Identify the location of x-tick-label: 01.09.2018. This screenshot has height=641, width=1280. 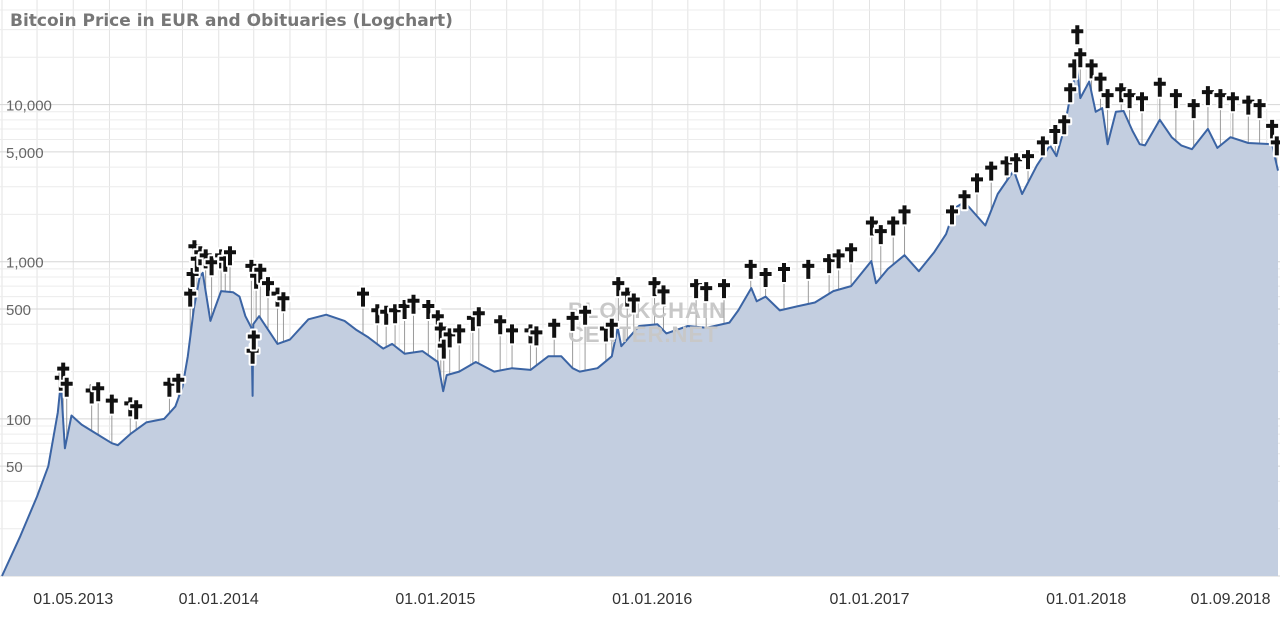
(1230, 599).